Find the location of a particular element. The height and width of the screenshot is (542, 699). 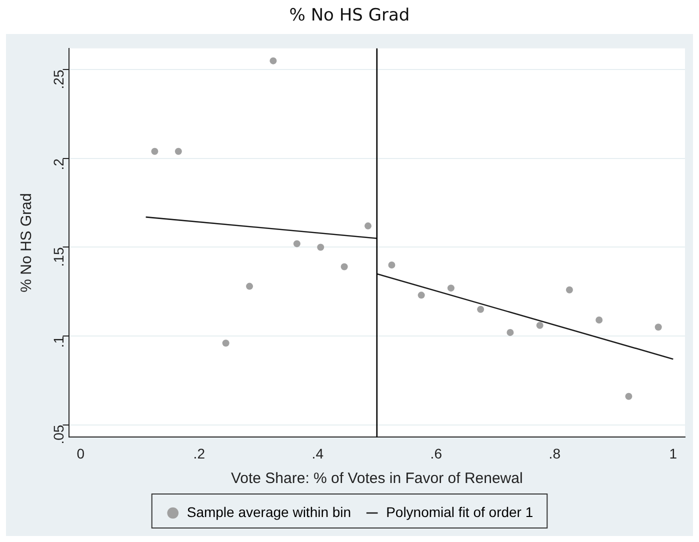

x-tick-label: .8 is located at coordinates (554, 453).